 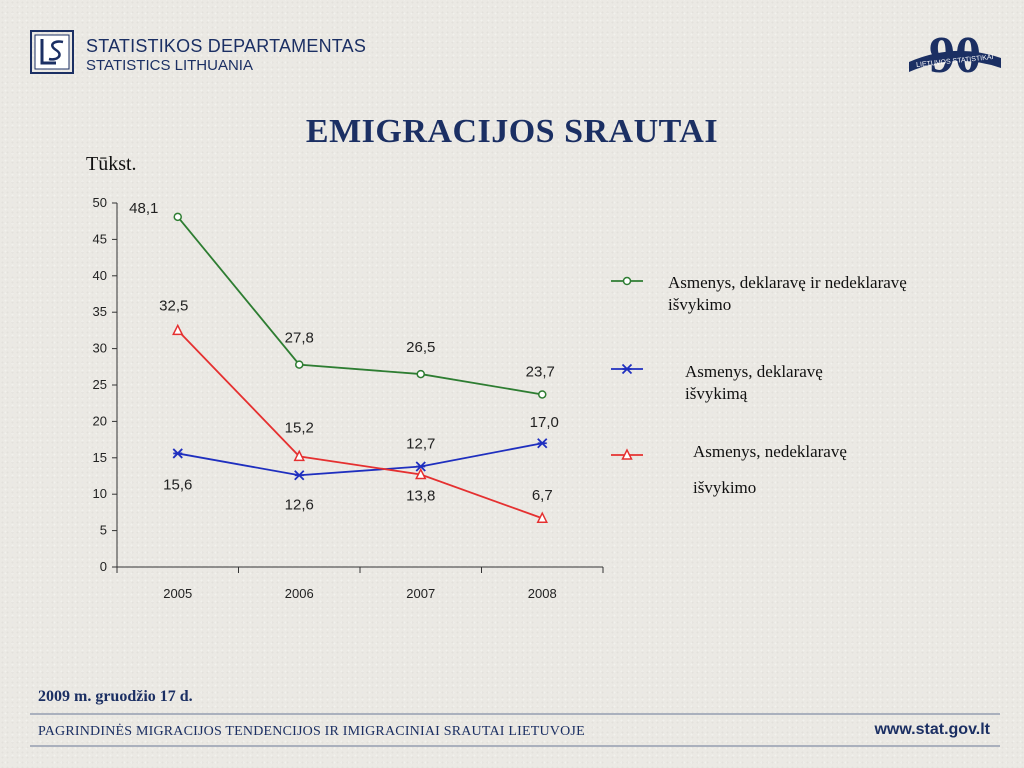 I want to click on x-tick-label-2007: 2007, so click(x=420, y=593).